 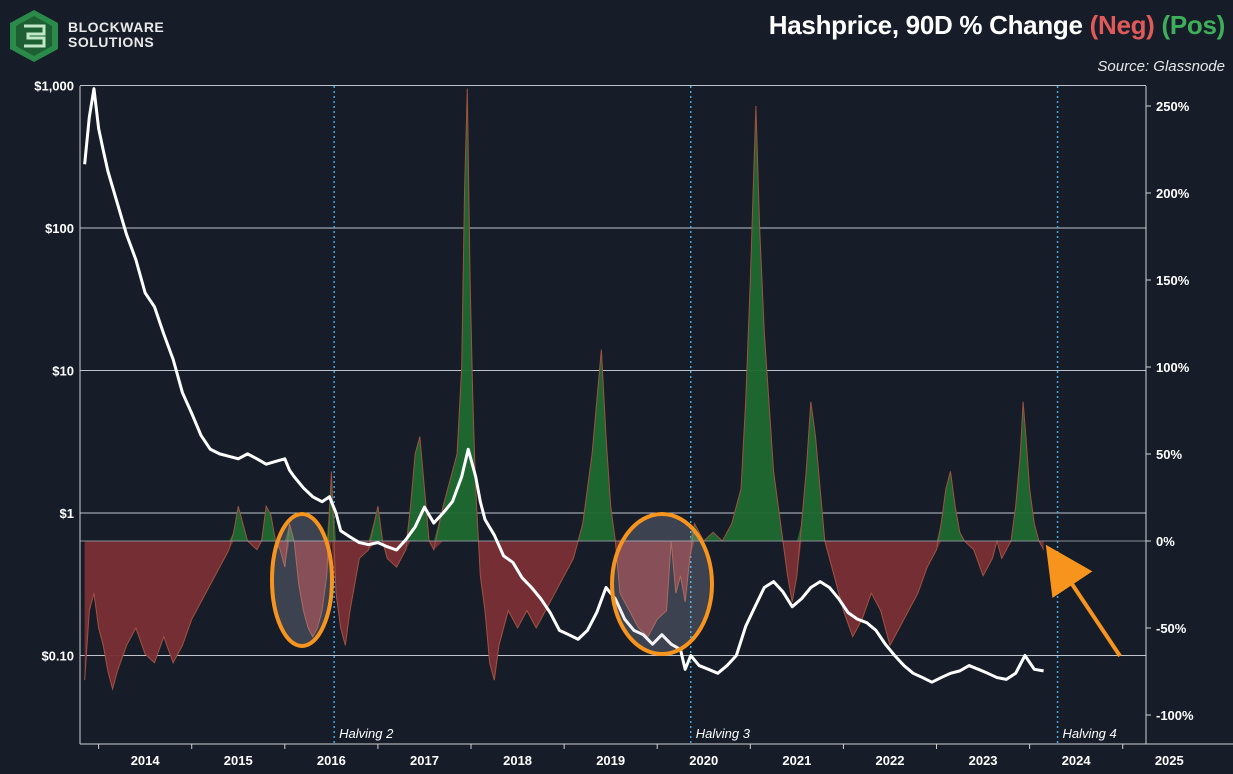 What do you see at coordinates (925, 25) in the screenshot?
I see `title-main: Hashprice, 90D % Change` at bounding box center [925, 25].